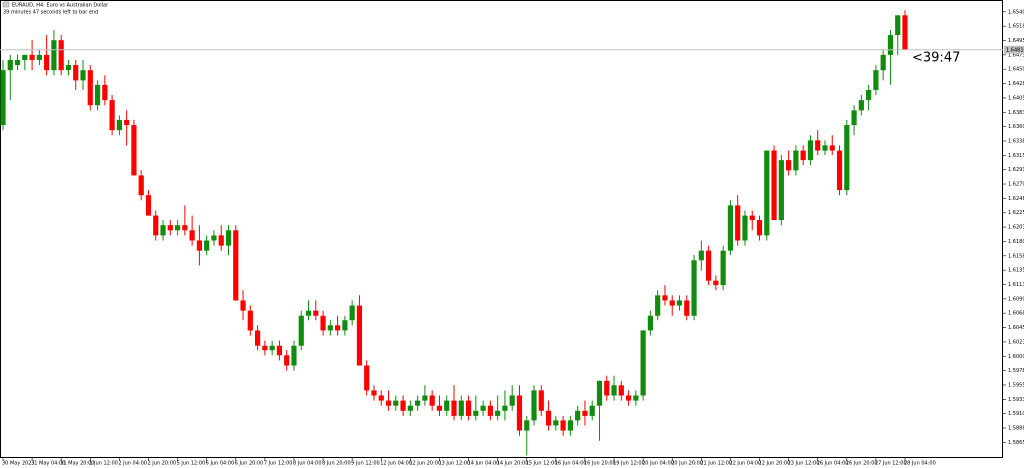  What do you see at coordinates (1016, 41) in the screenshot?
I see `y-tick-label: 1.64955` at bounding box center [1016, 41].